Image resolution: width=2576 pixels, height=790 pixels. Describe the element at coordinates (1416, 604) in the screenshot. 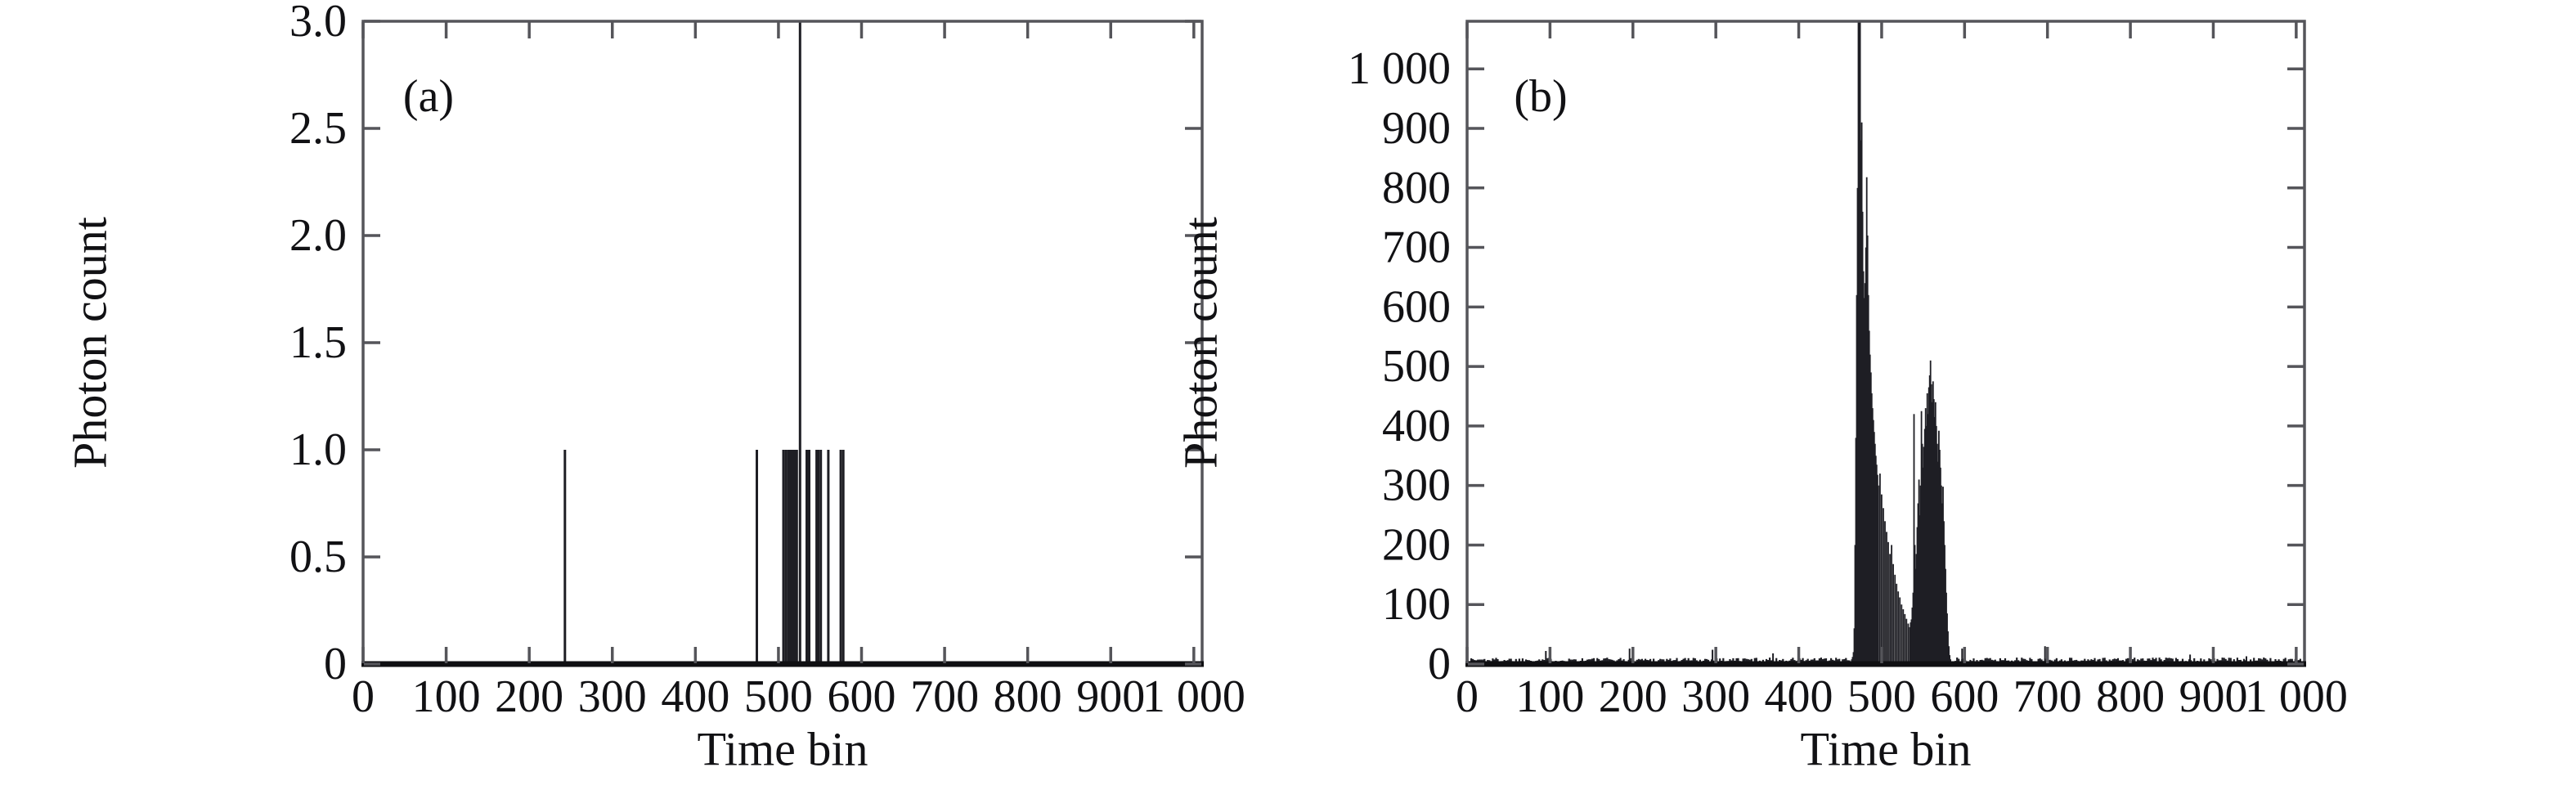

I see `y-tick-label: 100` at that location.